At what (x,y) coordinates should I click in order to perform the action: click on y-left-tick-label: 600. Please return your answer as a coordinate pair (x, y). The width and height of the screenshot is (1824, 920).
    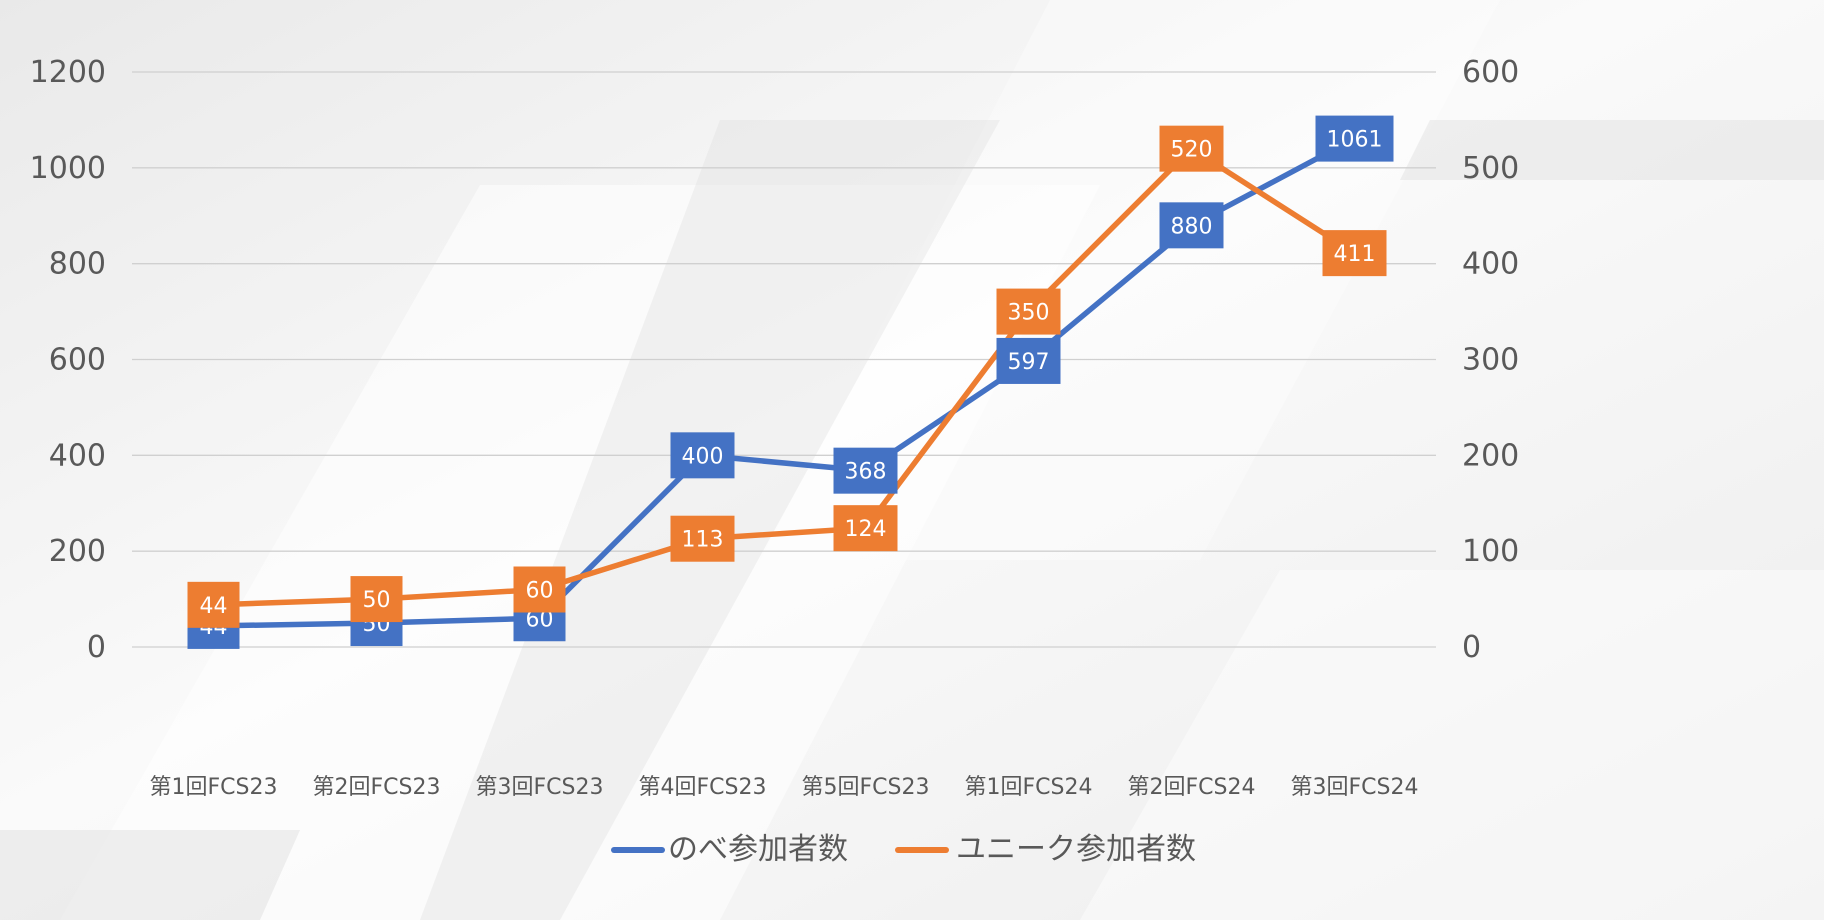
    Looking at the image, I should click on (77, 360).